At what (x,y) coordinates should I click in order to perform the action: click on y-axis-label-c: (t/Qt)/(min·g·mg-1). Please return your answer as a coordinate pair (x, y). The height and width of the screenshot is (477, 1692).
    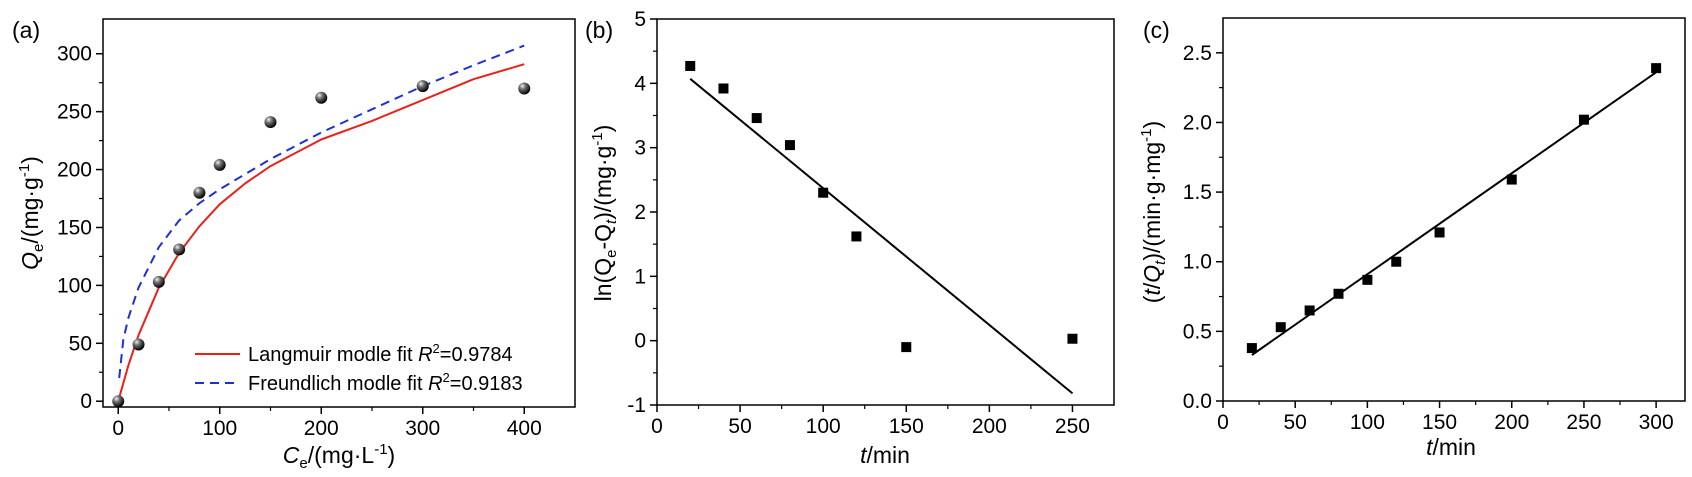
    Looking at the image, I should click on (1153, 212).